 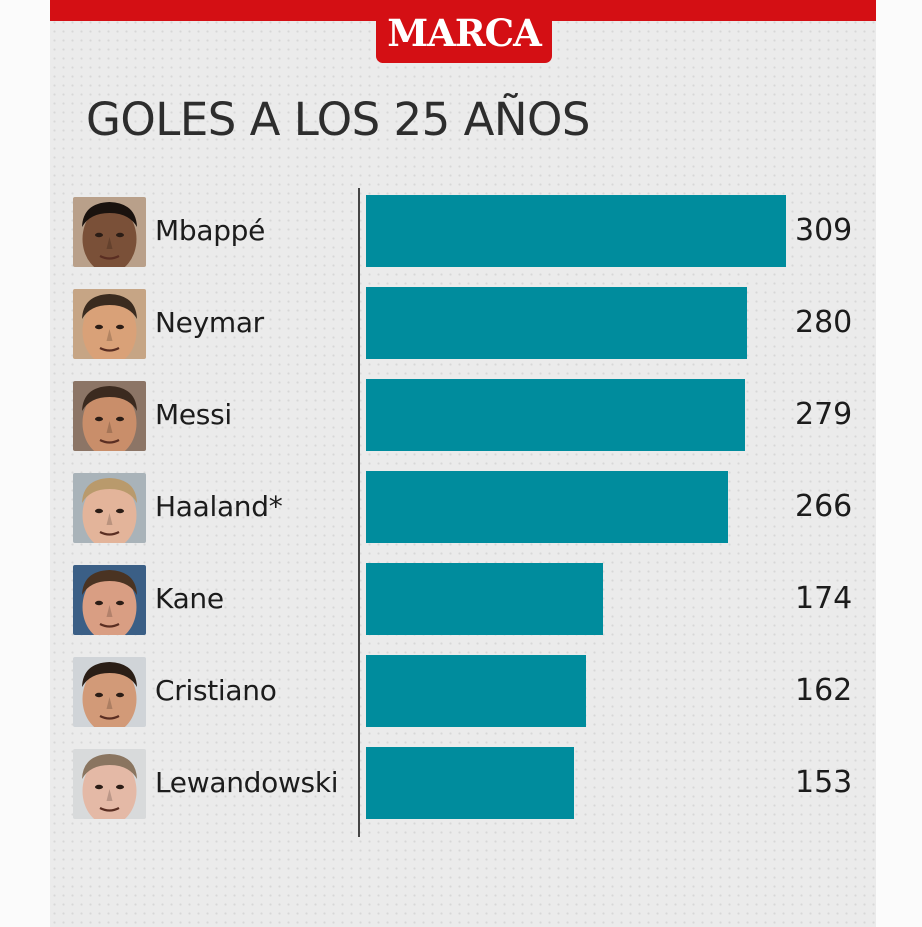 I want to click on chart-row: Lewandowski 153, so click(x=461, y=784).